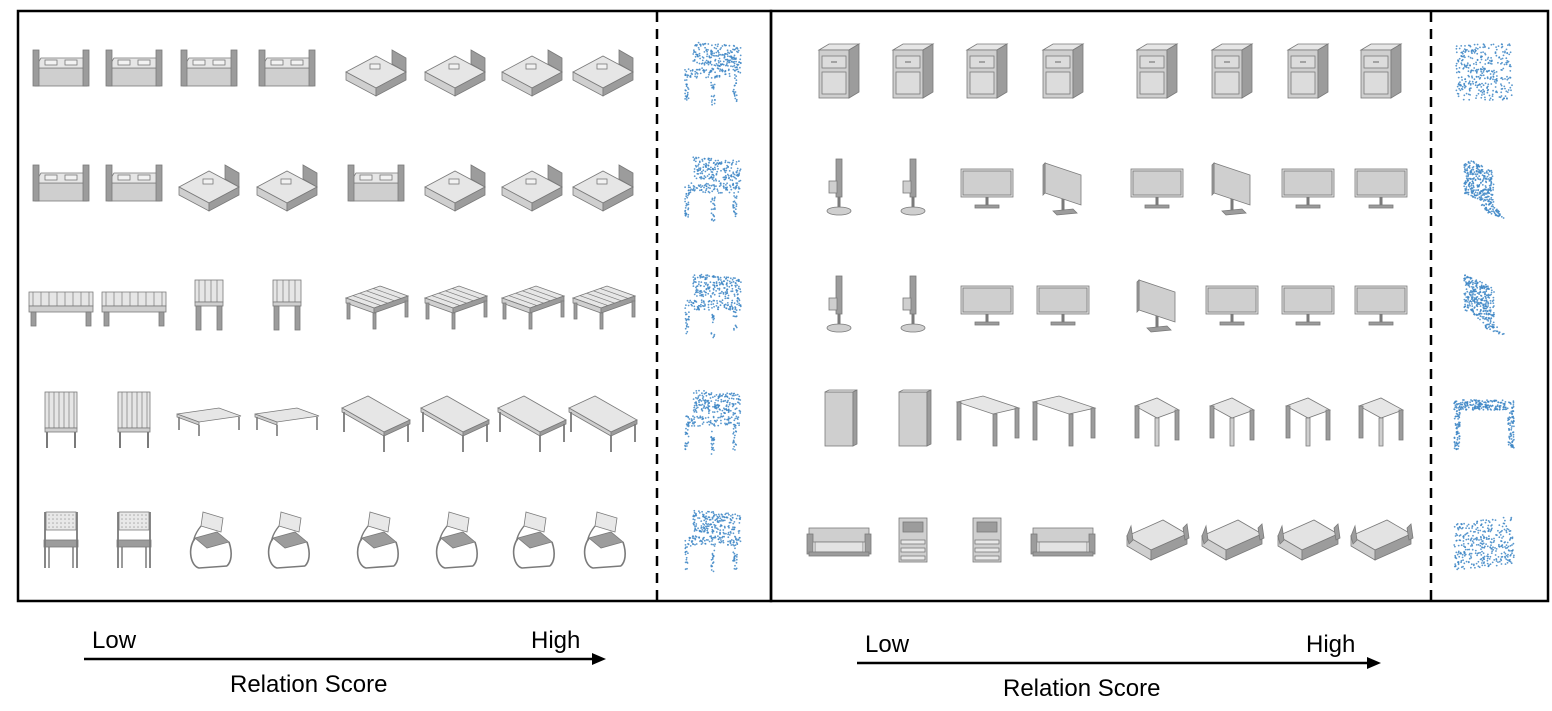 Image resolution: width=1552 pixels, height=711 pixels. Describe the element at coordinates (839, 71) in the screenshot. I see `right-row1-shape1-cabinet` at that location.